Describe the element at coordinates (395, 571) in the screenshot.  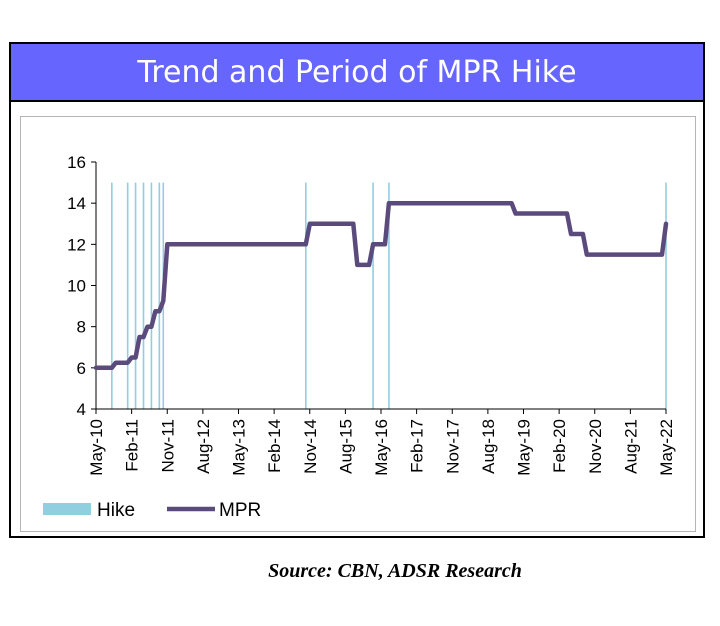
I see `source-caption: Source: CBN, ADSR Research` at that location.